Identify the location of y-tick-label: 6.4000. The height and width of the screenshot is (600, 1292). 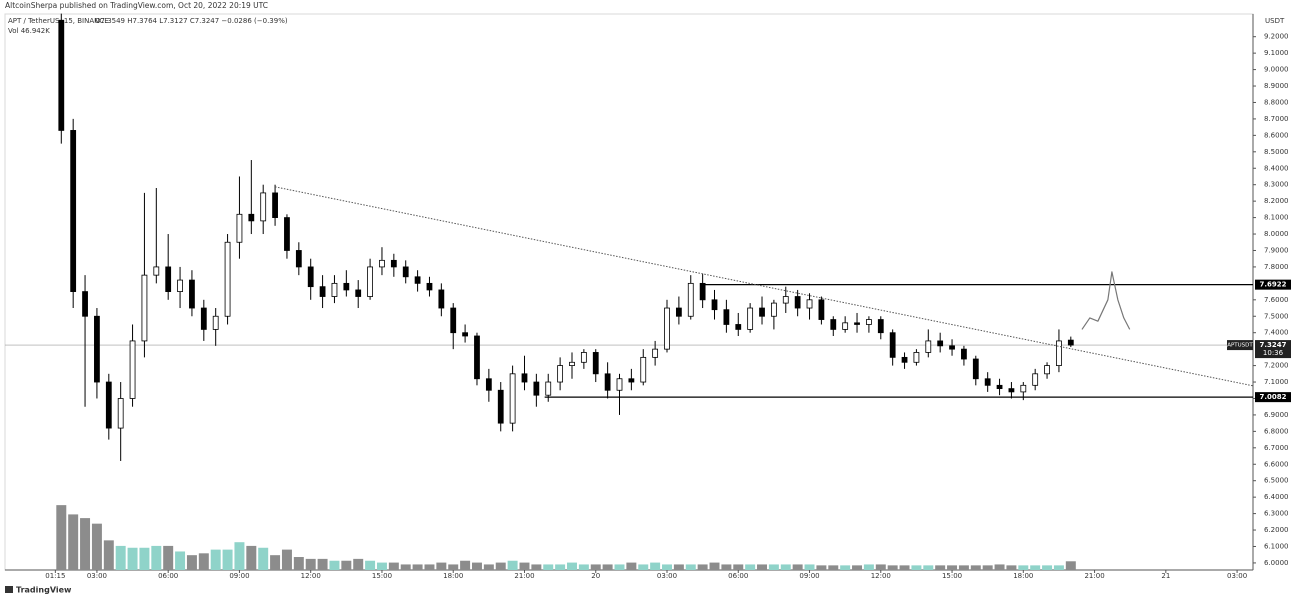
(1276, 497).